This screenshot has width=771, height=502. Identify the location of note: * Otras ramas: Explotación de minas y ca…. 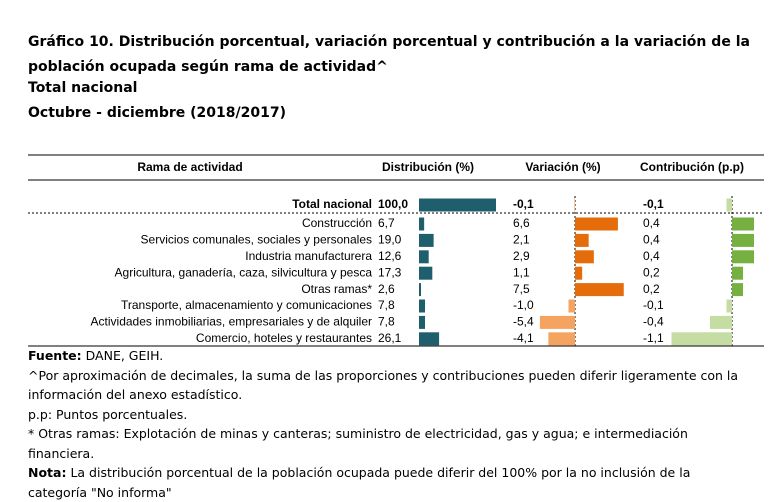
(389, 443).